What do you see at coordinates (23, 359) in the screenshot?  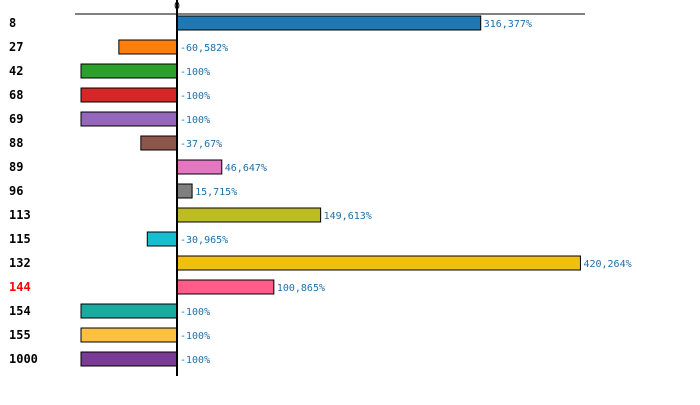 I see `category-label: 1000` at bounding box center [23, 359].